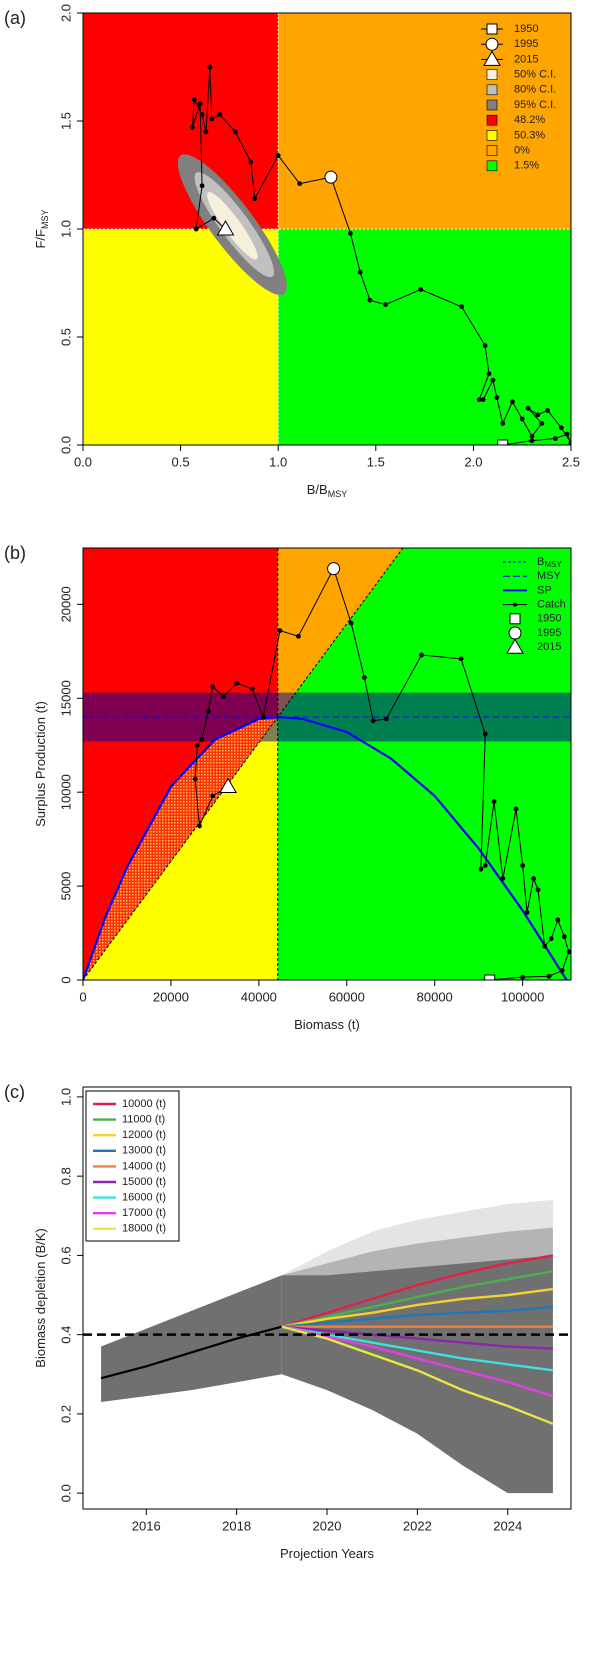 This screenshot has height=1669, width=609. Describe the element at coordinates (82, 996) in the screenshot. I see `x-tick-label: 0` at that location.